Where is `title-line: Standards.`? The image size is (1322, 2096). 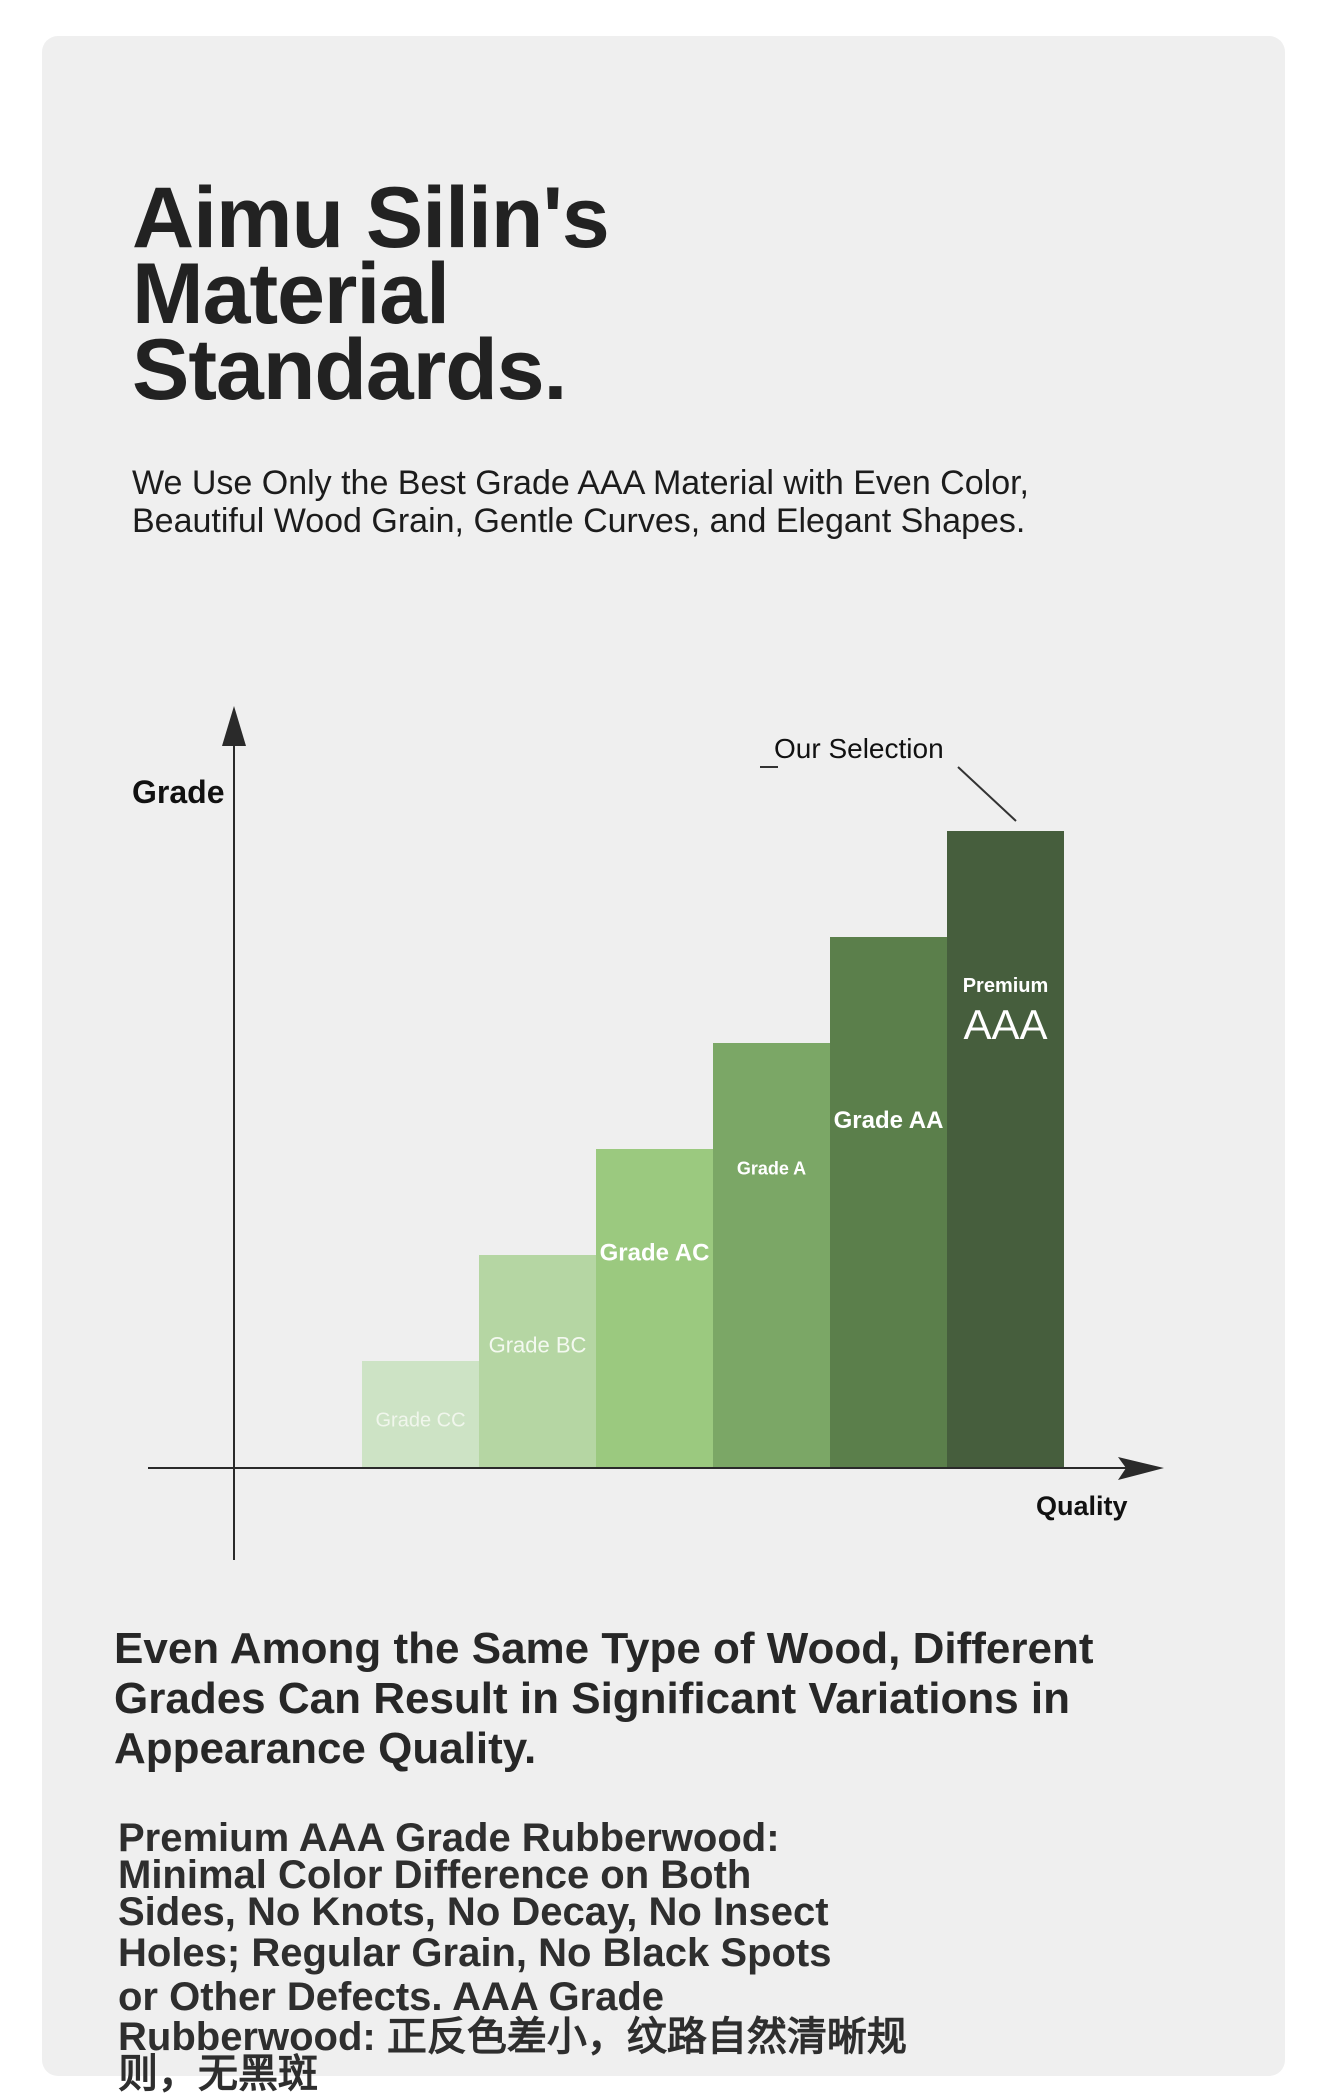
title-line: Standards. is located at coordinates (349, 370).